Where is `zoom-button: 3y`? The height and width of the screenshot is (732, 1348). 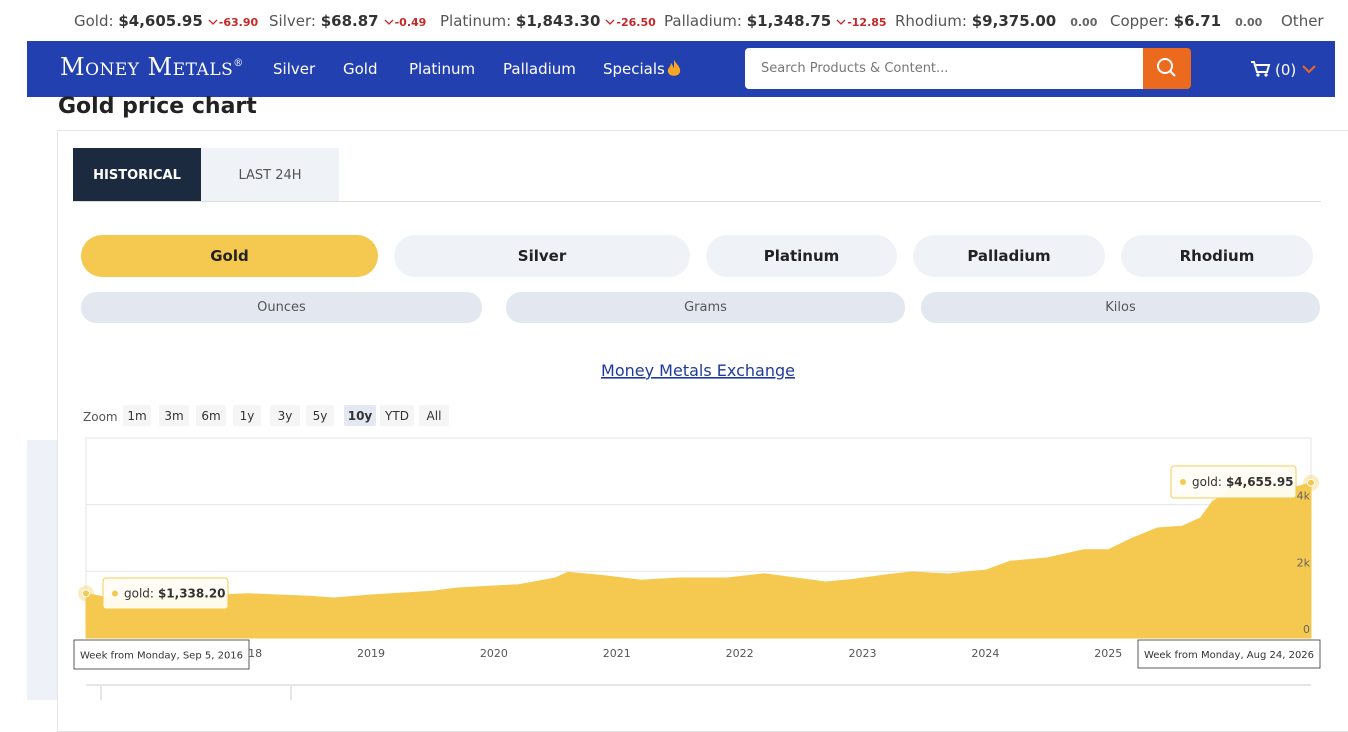
zoom-button: 3y is located at coordinates (285, 415).